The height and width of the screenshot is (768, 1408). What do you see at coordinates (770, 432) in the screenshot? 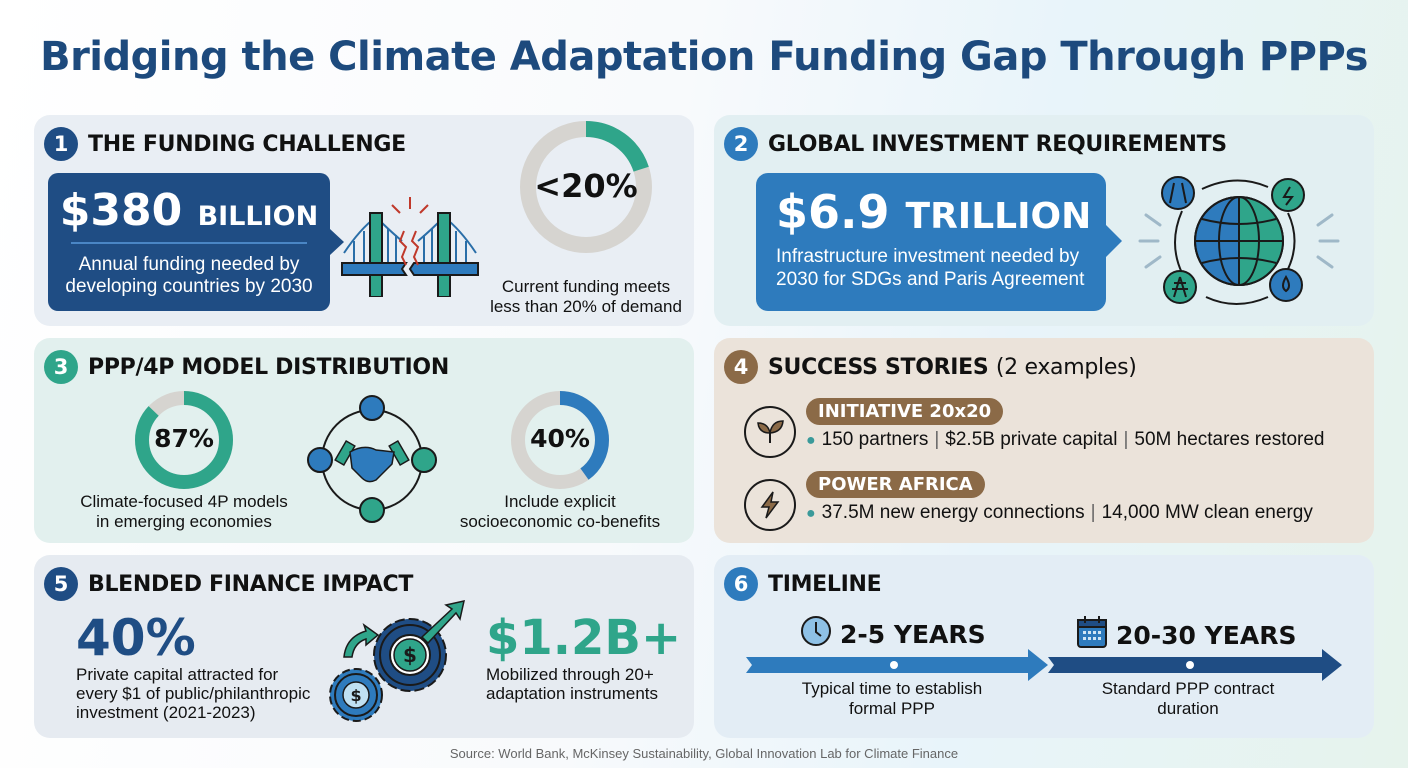
I see `leaf-sprout-icon` at bounding box center [770, 432].